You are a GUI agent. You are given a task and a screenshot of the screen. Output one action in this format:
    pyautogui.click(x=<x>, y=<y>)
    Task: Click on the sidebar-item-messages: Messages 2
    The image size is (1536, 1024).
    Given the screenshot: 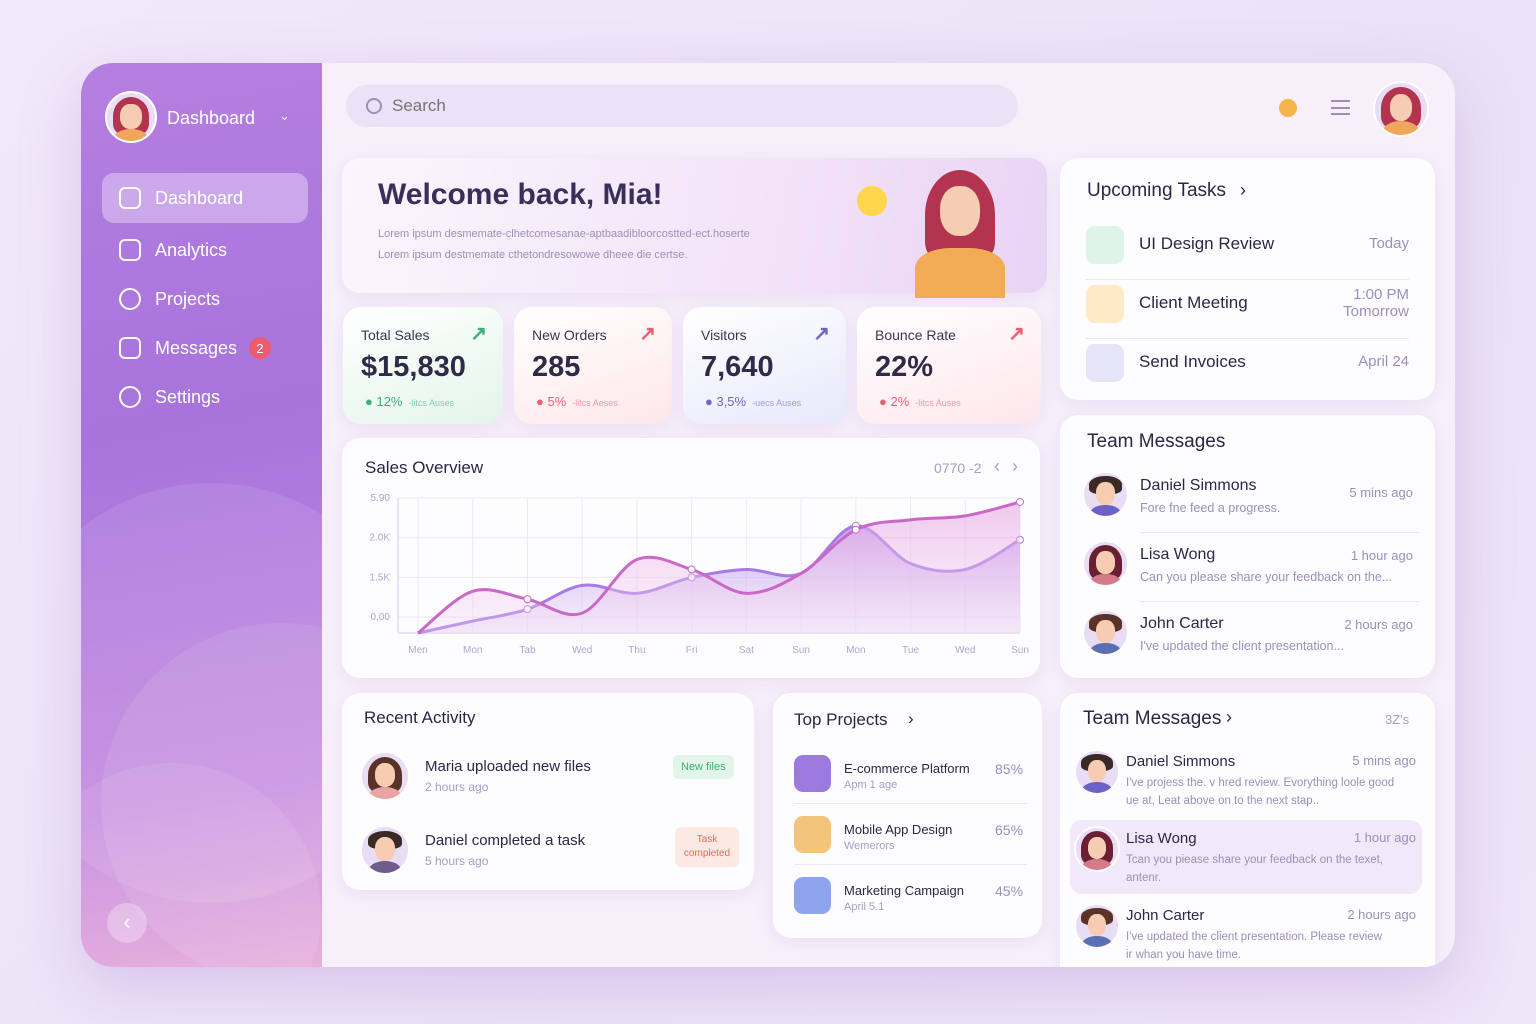 What is the action you would take?
    pyautogui.click(x=205, y=348)
    